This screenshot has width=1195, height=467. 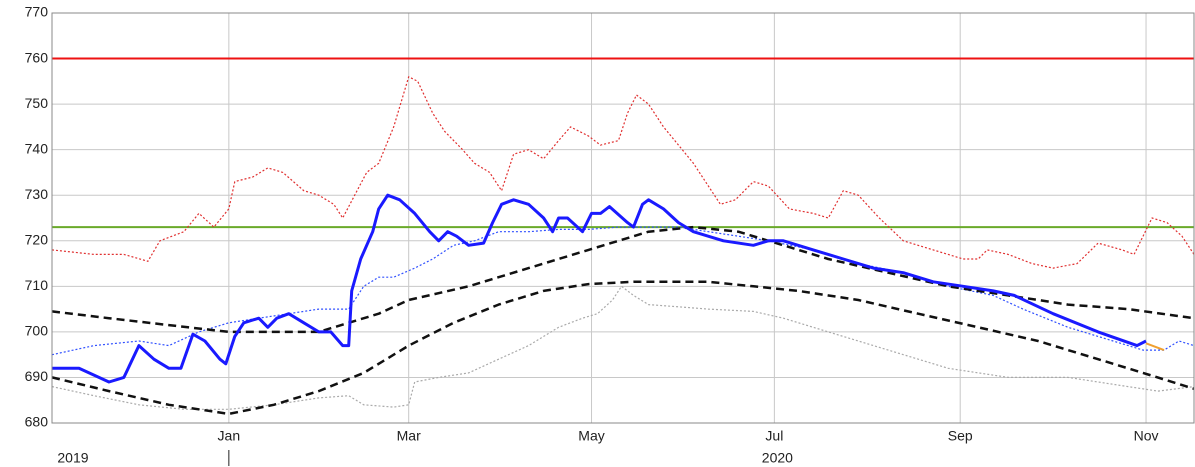 What do you see at coordinates (37, 239) in the screenshot?
I see `y-tick-label: 720` at bounding box center [37, 239].